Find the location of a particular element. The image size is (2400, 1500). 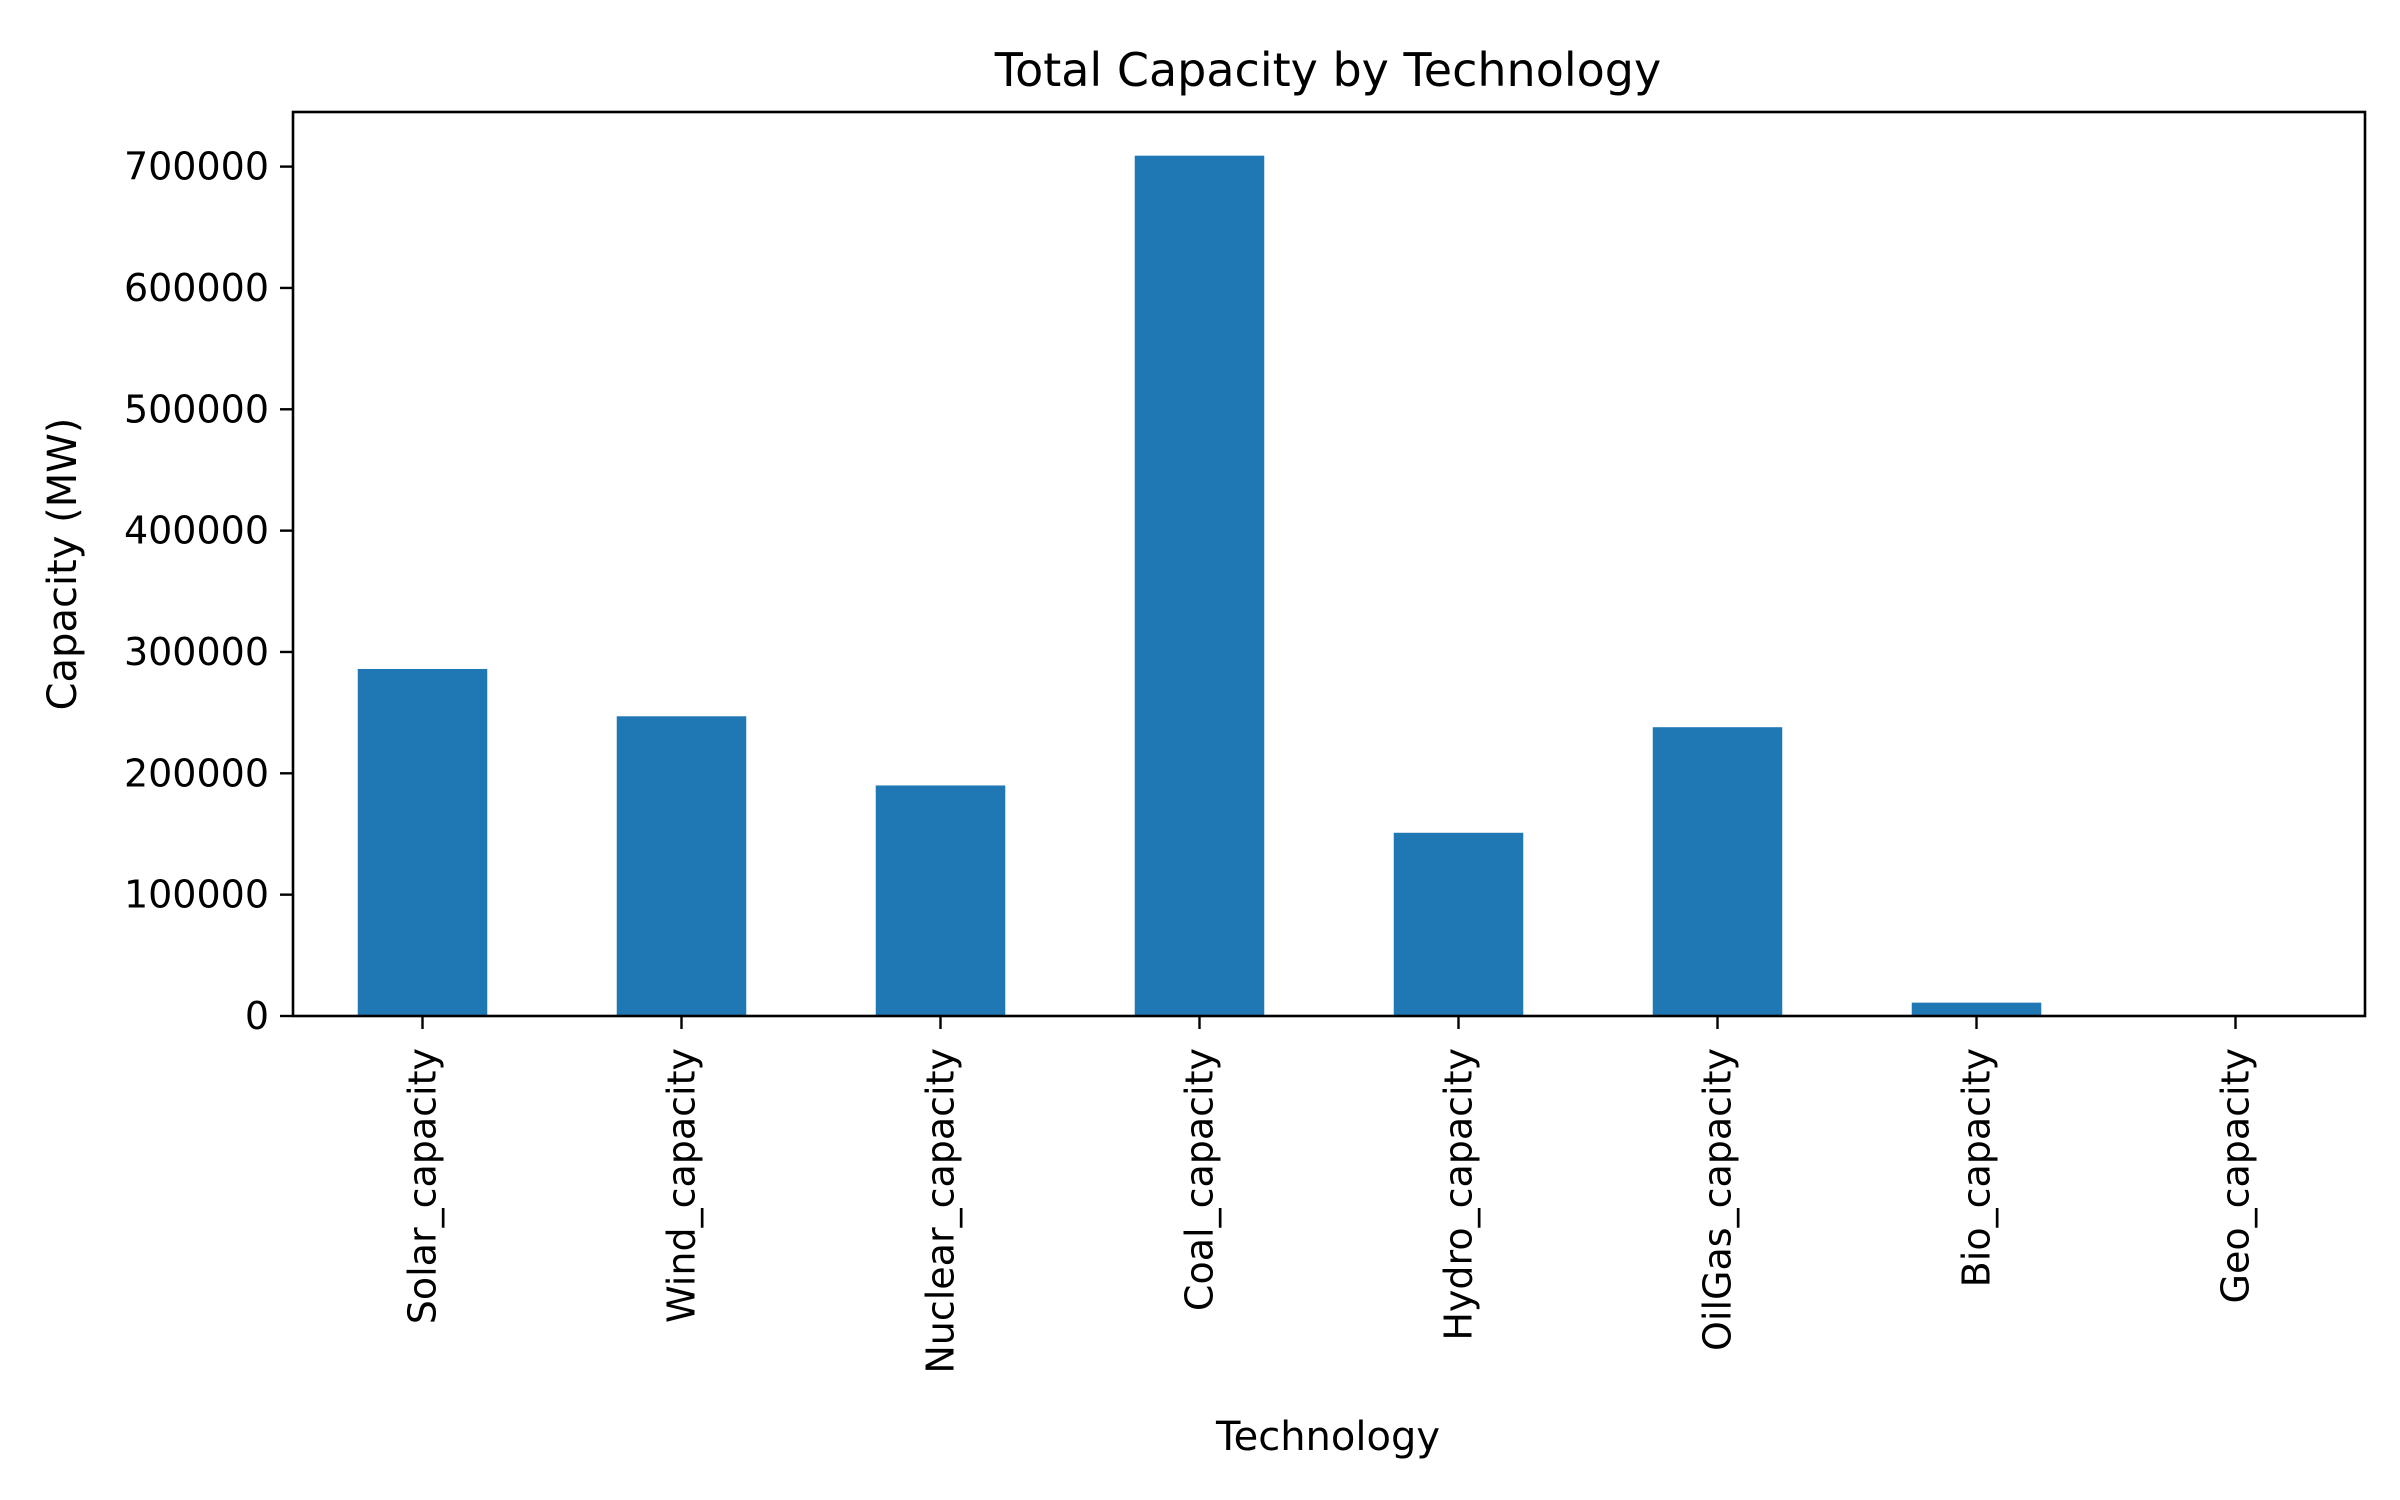

x-tick-label: Hydro_capacity is located at coordinates (1459, 1194).